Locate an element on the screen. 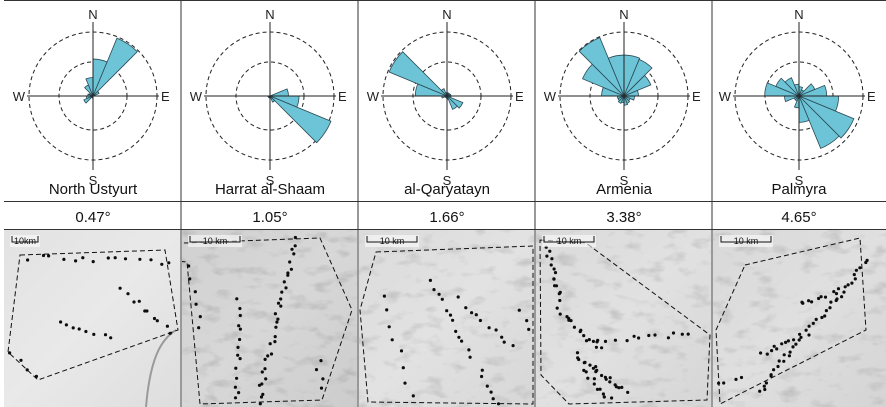  scale-bar-label: 10 km is located at coordinates (215, 241).